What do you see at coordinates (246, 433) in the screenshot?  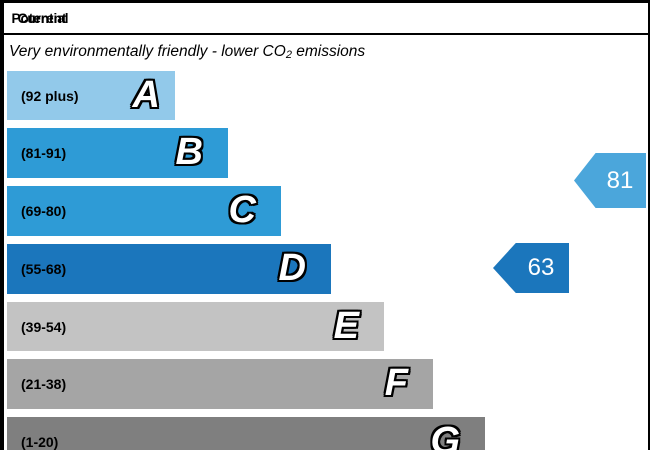 I see `band-row-g: (1-20) G` at bounding box center [246, 433].